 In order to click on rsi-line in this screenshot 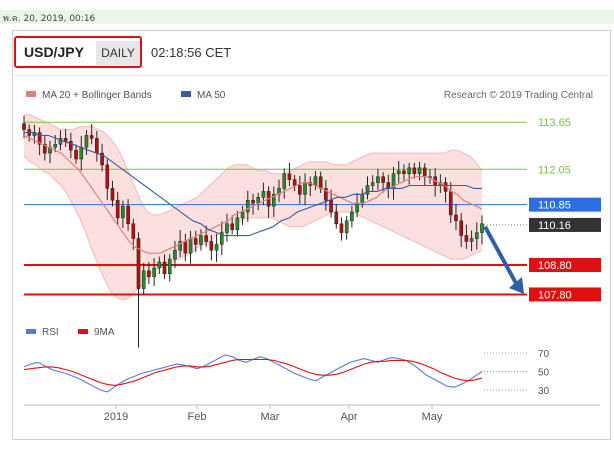, I will do `click(253, 373)`.